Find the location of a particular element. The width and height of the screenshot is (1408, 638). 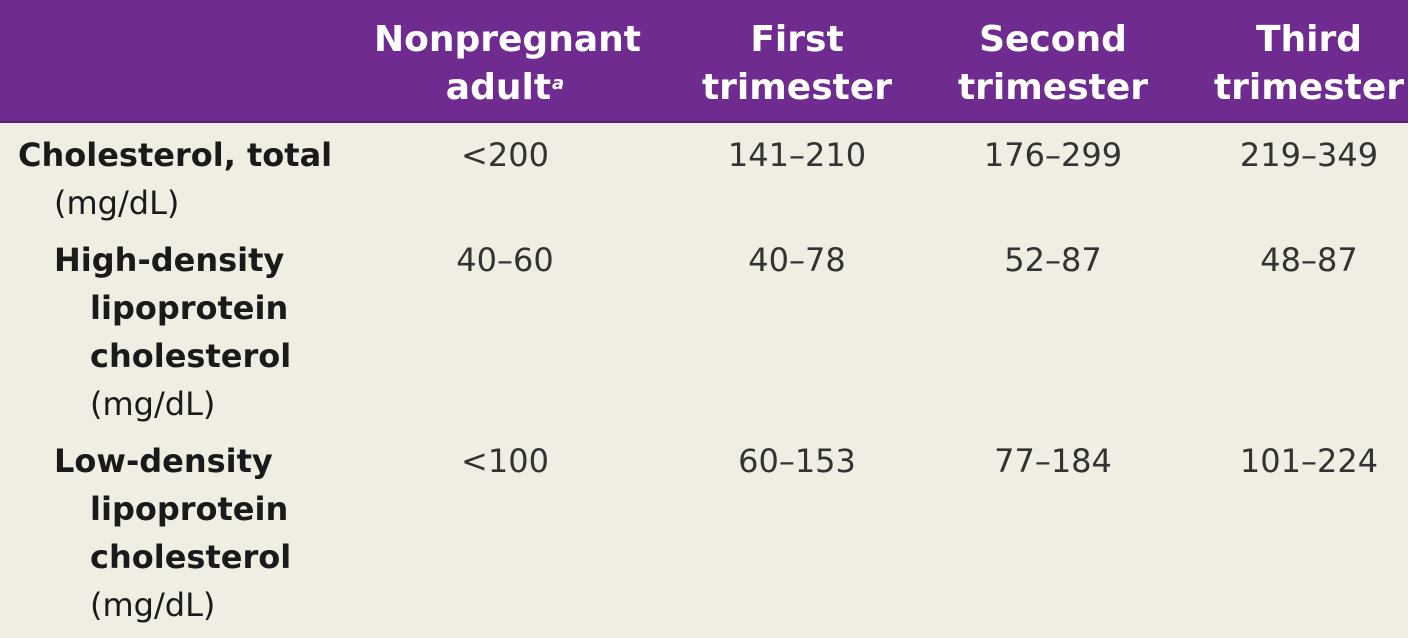

value-first-trimester: 40–78 is located at coordinates (797, 260).